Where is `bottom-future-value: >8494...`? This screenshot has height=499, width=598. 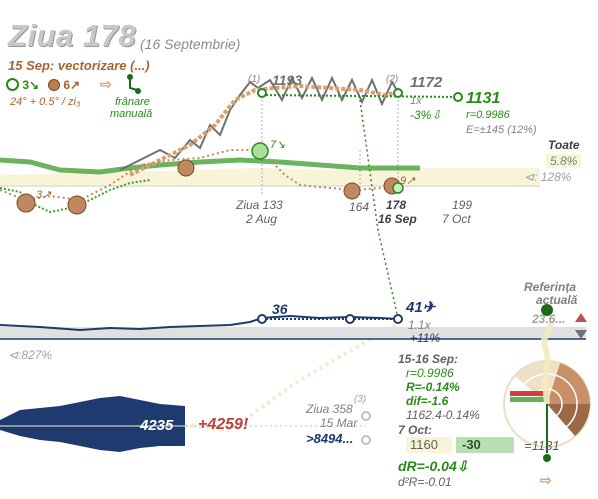
bottom-future-value: >8494... is located at coordinates (330, 438).